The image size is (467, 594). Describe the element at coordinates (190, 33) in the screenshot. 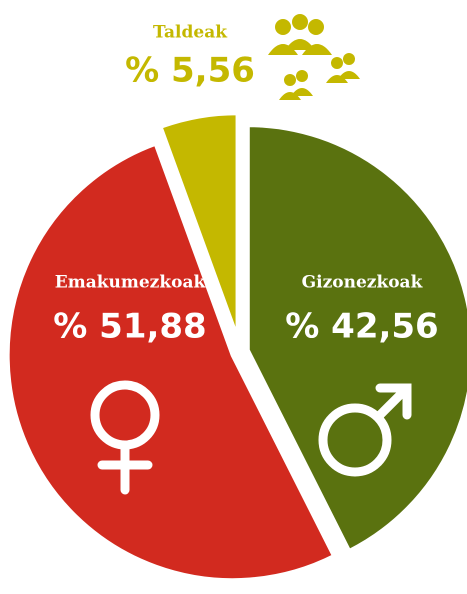

I see `category-label: Taldeak` at that location.